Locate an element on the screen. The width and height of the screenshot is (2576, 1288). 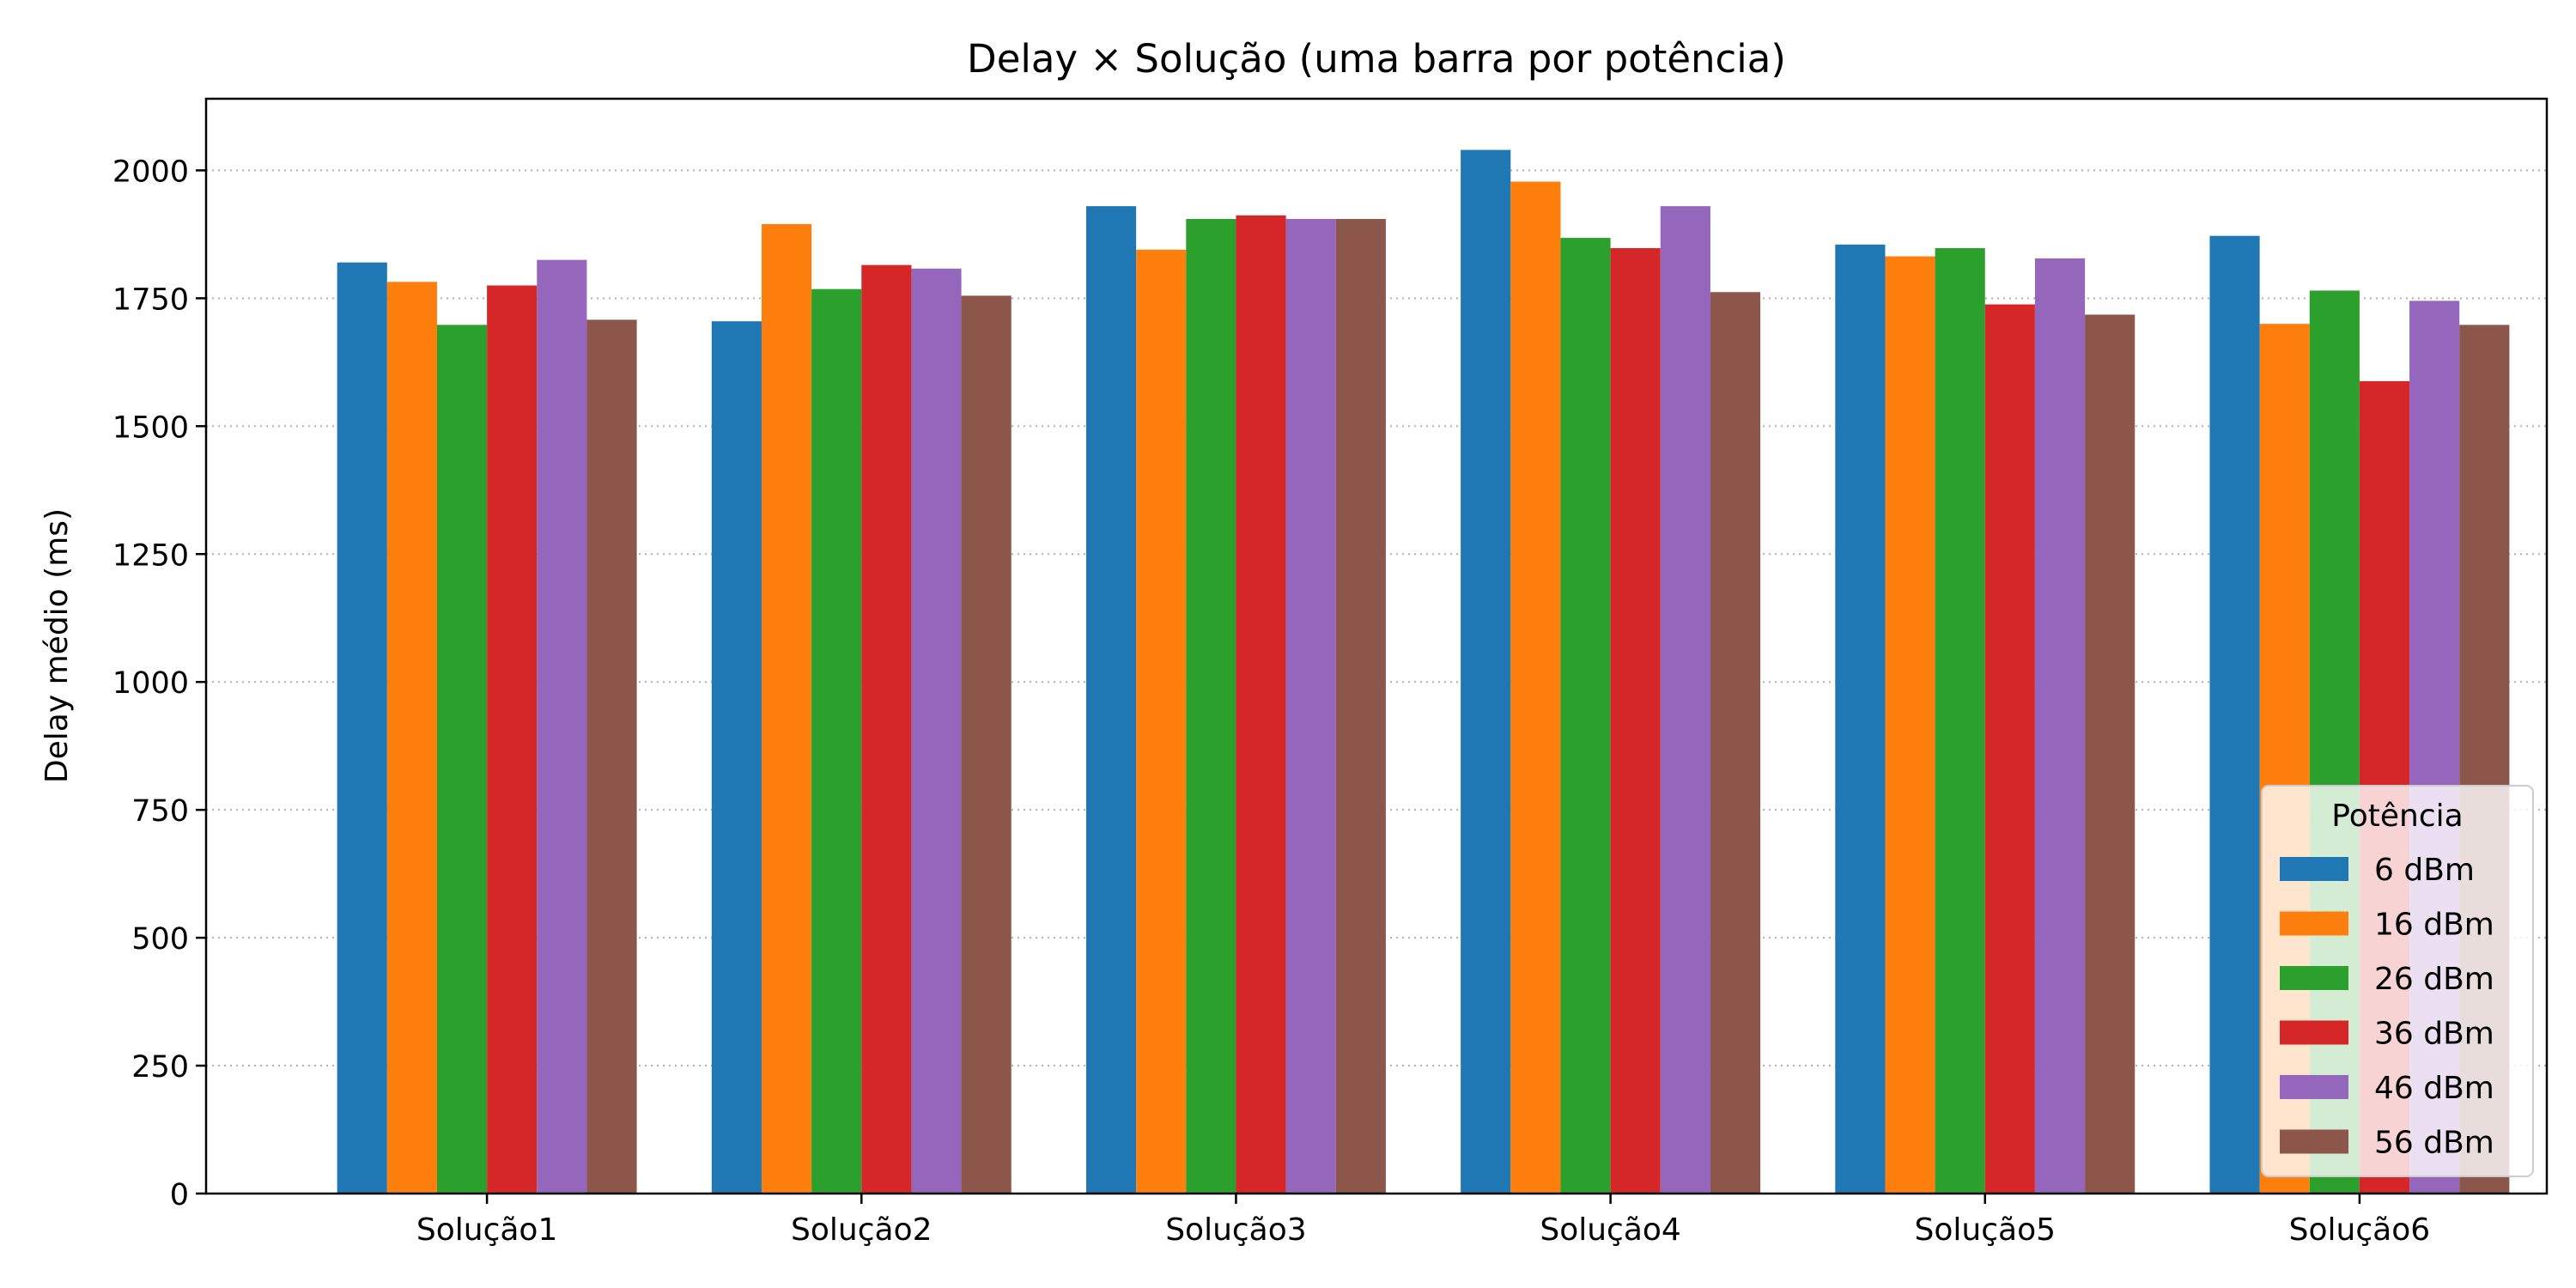
y-axis: 0 250 500 750 1000 1250 1500 1750 2000 is located at coordinates (159, 684).